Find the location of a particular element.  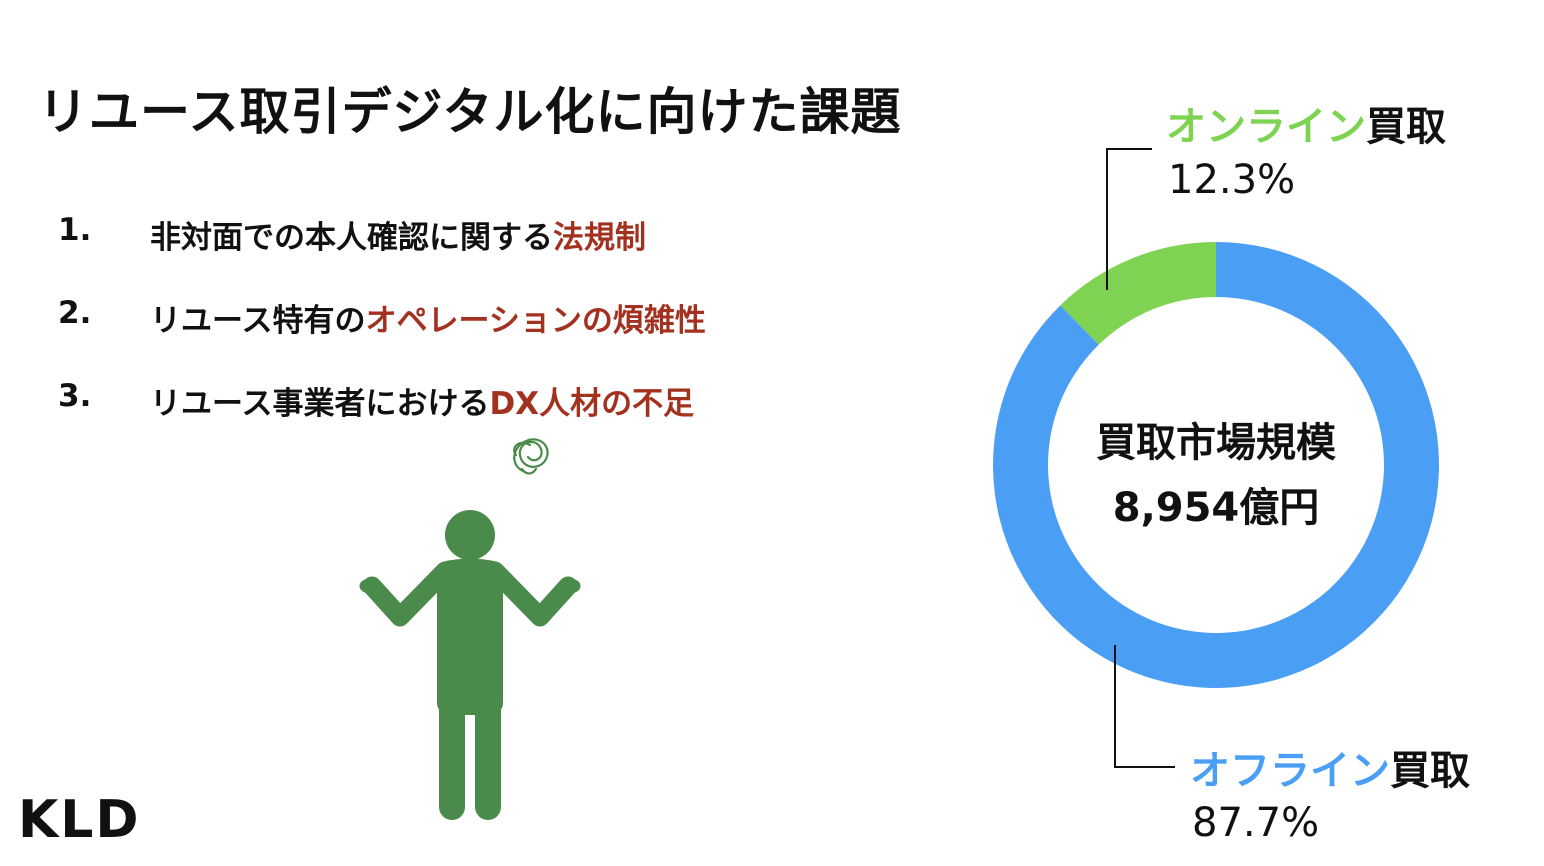

chart-center-label: 買取市場規模 is located at coordinates (1216, 443).